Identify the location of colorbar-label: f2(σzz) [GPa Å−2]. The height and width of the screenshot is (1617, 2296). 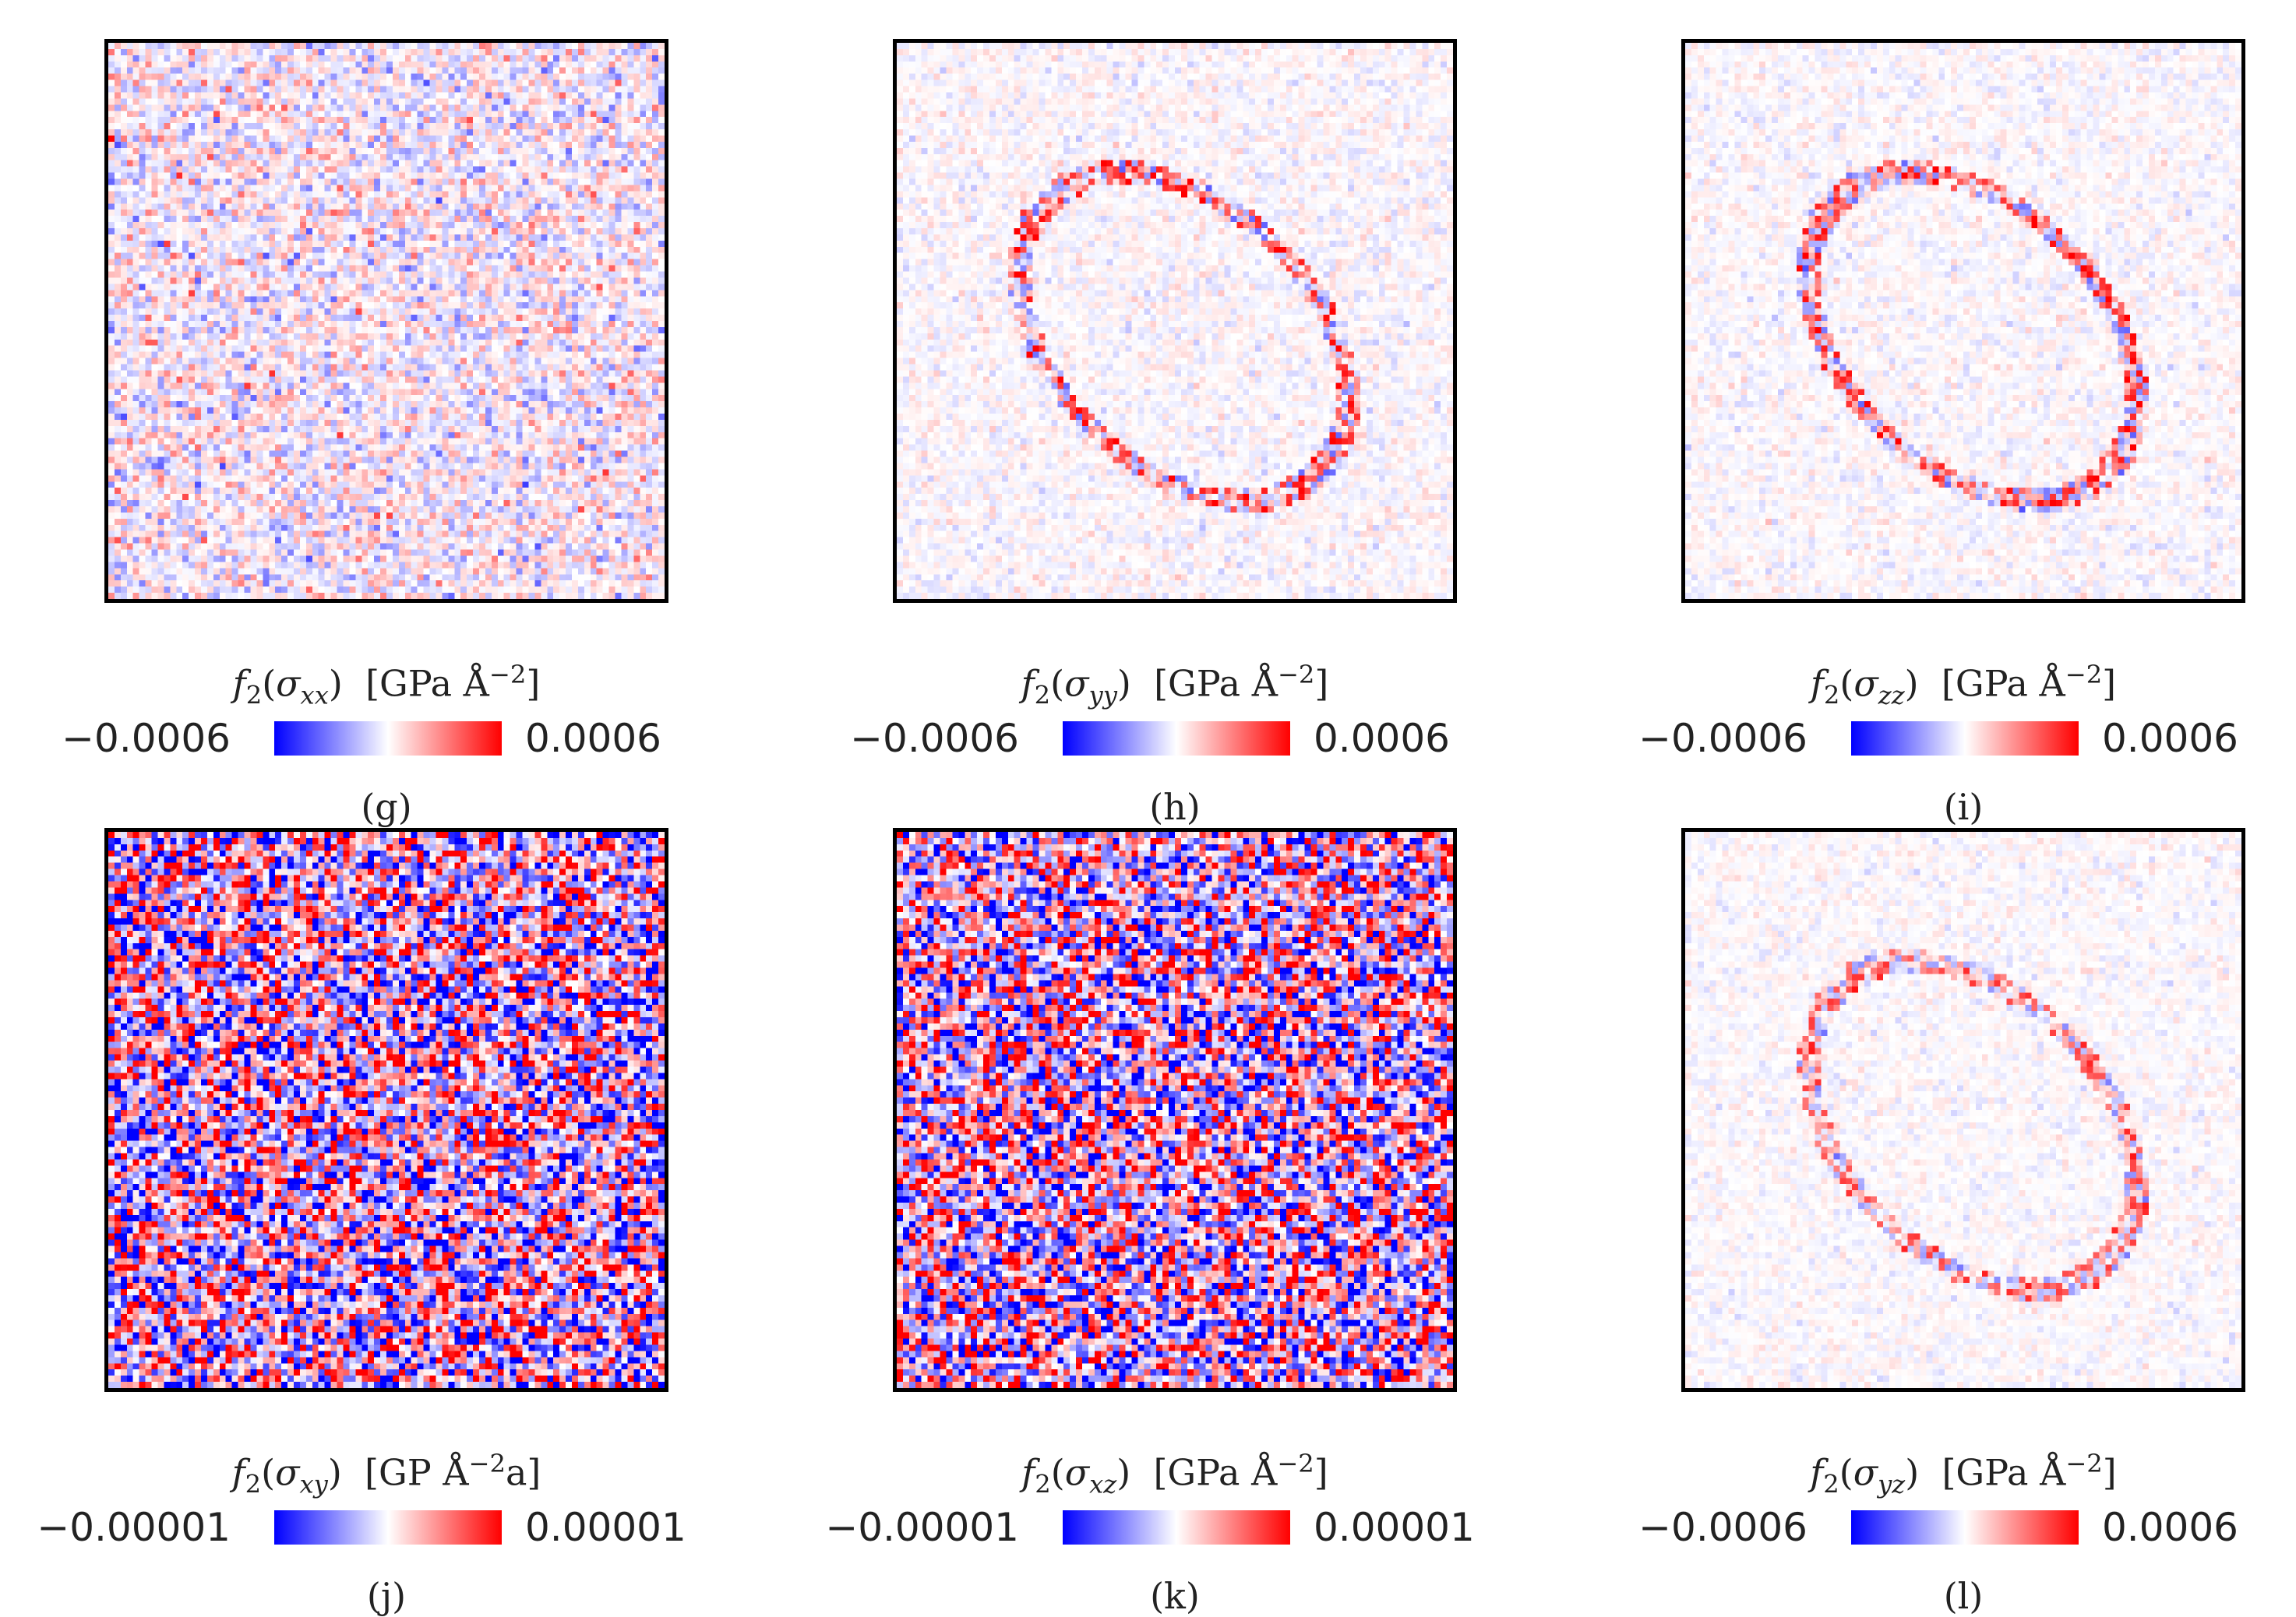
(1963, 685).